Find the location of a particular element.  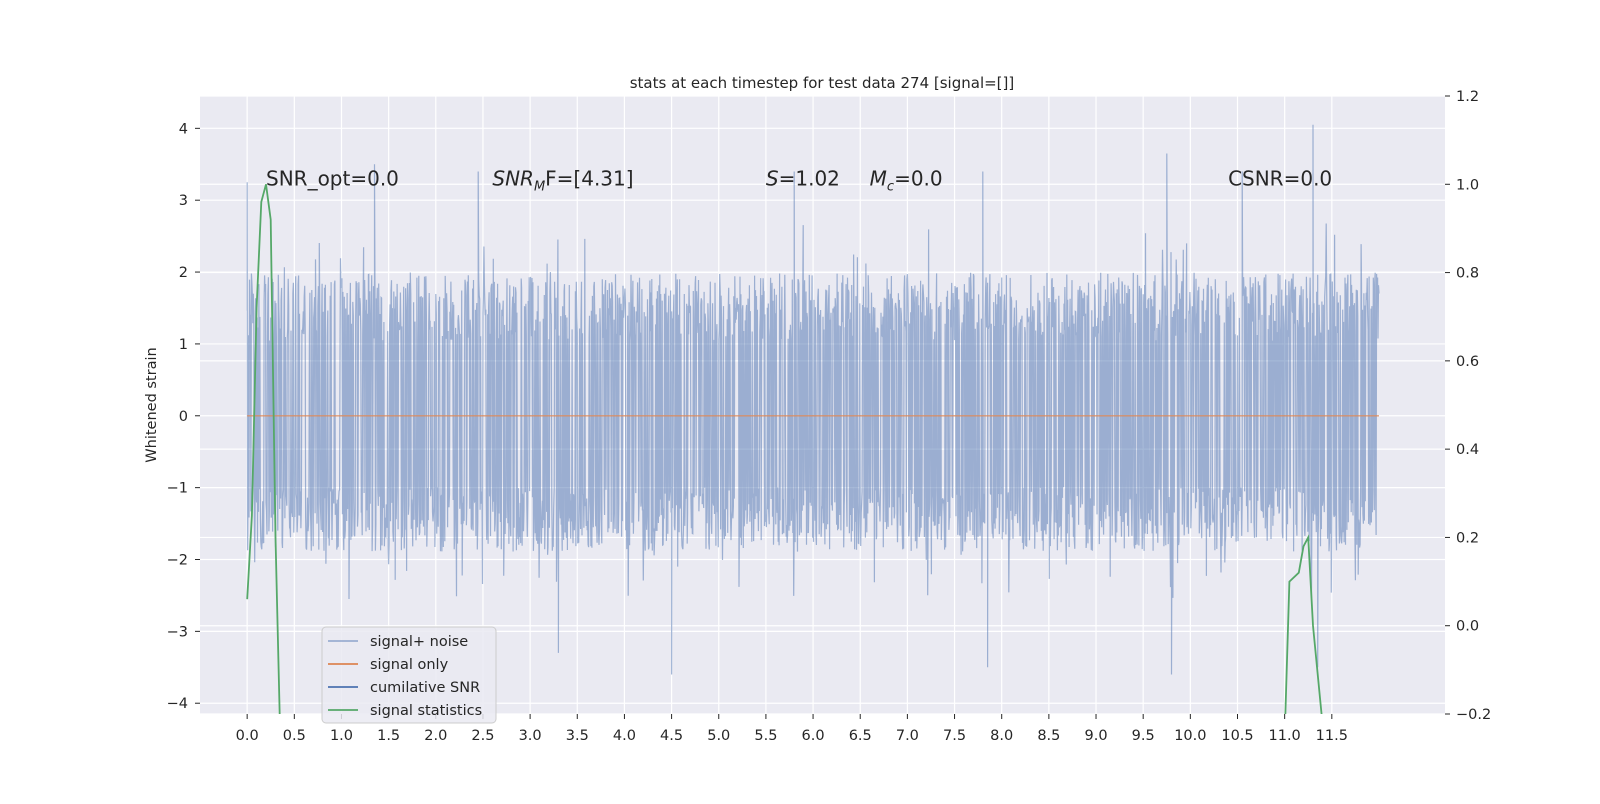

y-tick-label: −4 is located at coordinates (177, 704).